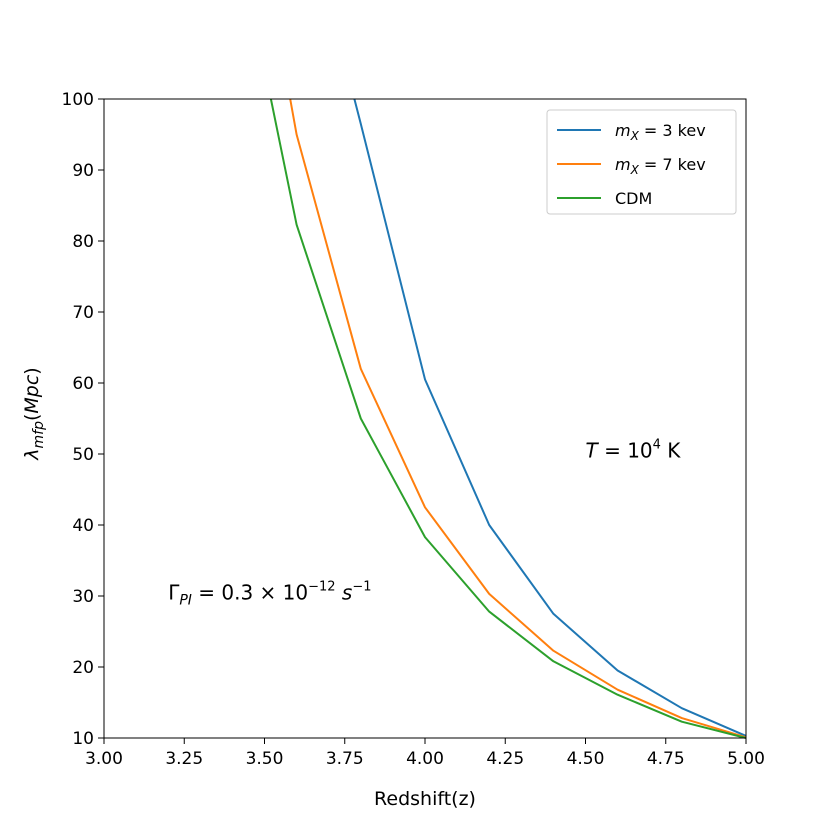 The width and height of the screenshot is (830, 830). I want to click on x-tick-label: 4.25, so click(505, 759).